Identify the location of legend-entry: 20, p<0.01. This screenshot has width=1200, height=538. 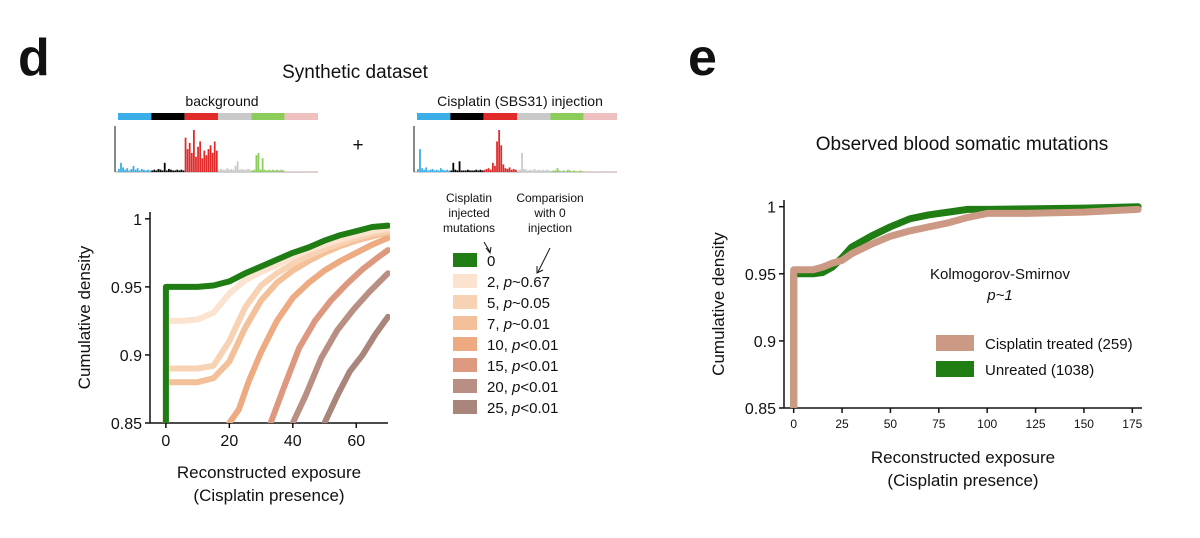
(522, 387).